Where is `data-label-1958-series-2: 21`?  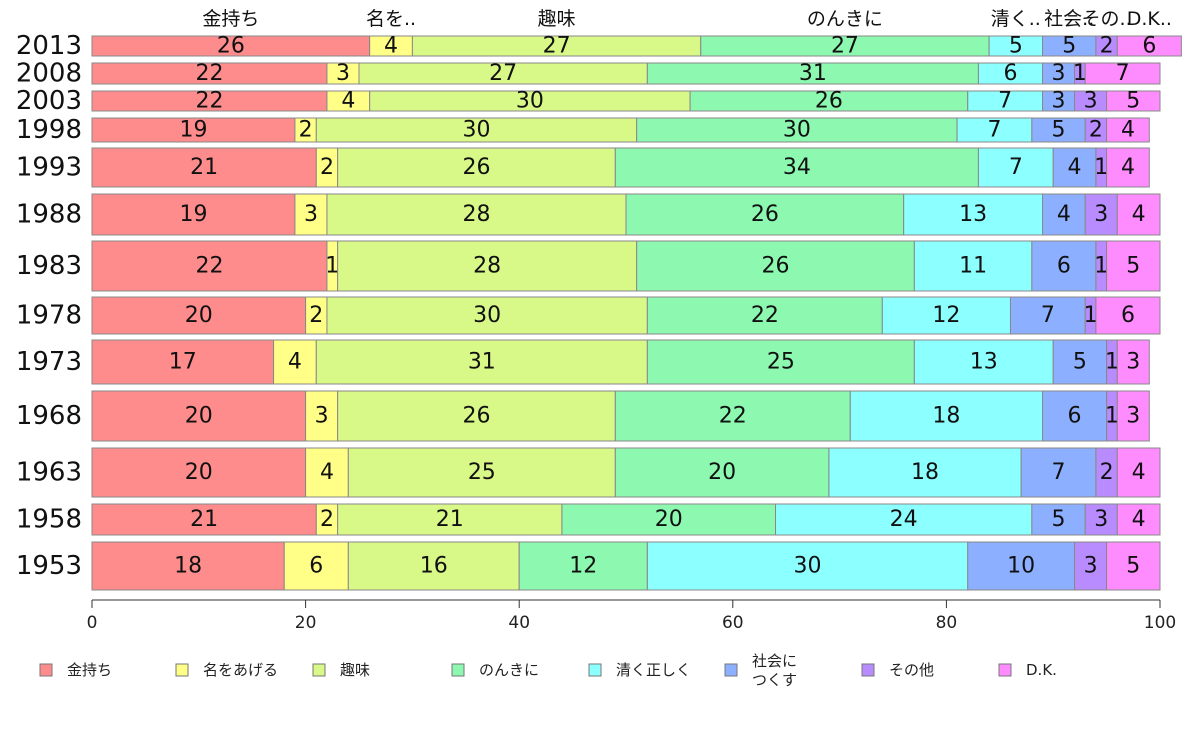 data-label-1958-series-2: 21 is located at coordinates (450, 519).